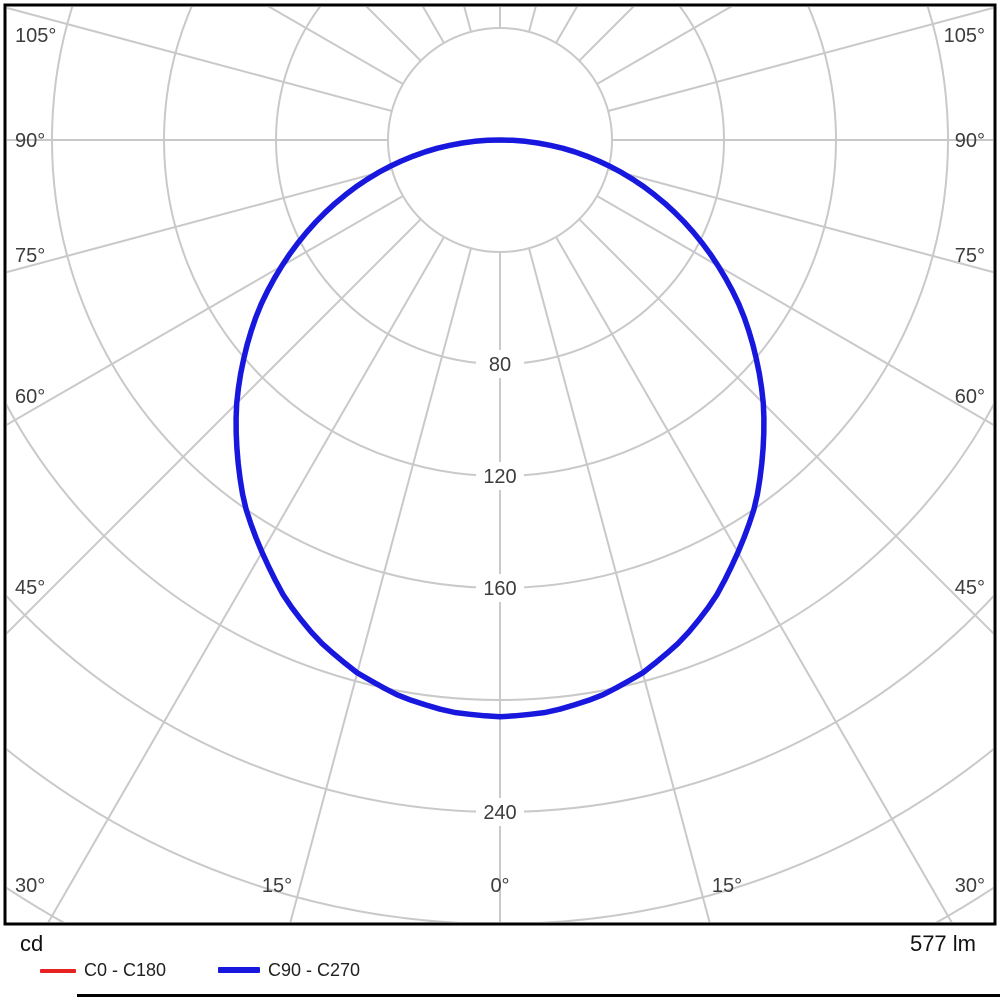  I want to click on angle-label-right: 105°, so click(964, 36).